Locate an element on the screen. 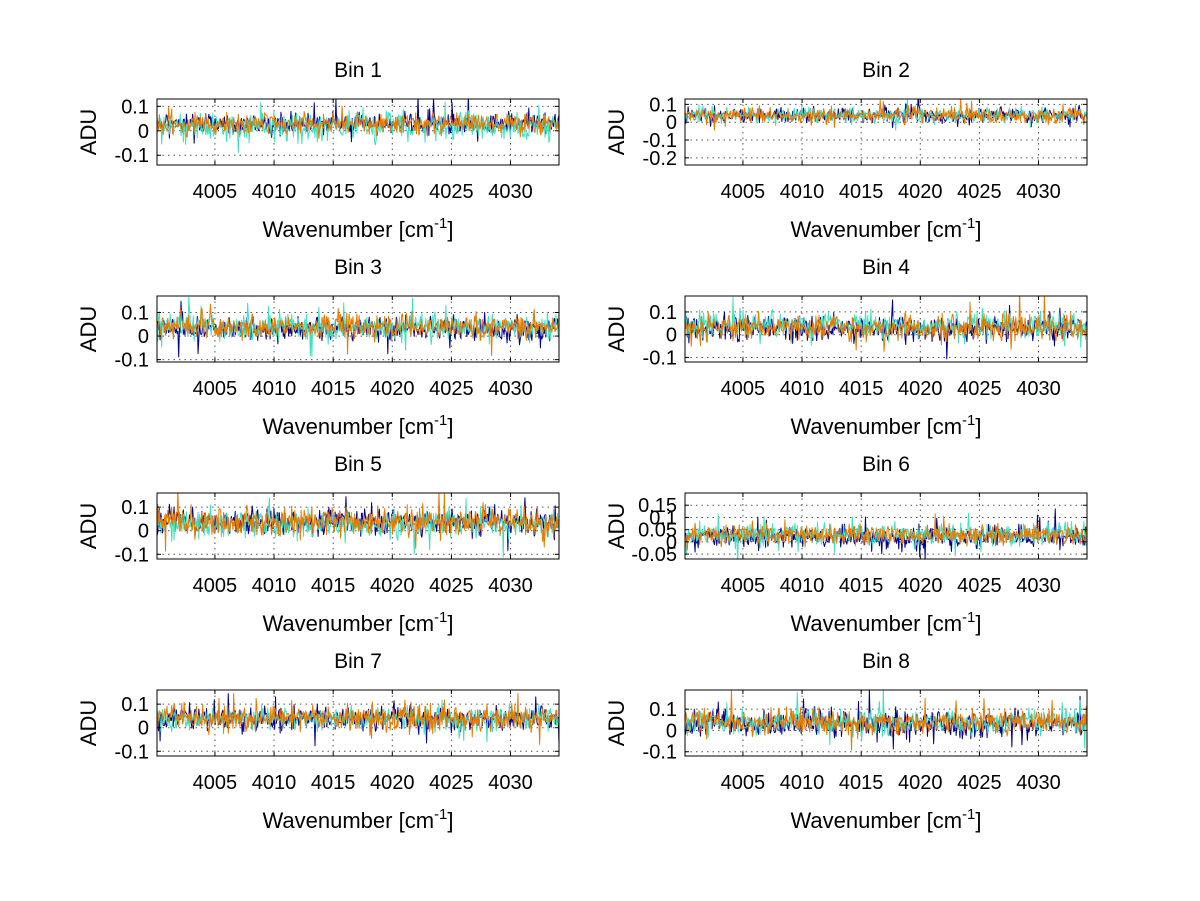 Image resolution: width=1200 pixels, height=901 pixels. y-tick-label: -0.05 is located at coordinates (654, 555).